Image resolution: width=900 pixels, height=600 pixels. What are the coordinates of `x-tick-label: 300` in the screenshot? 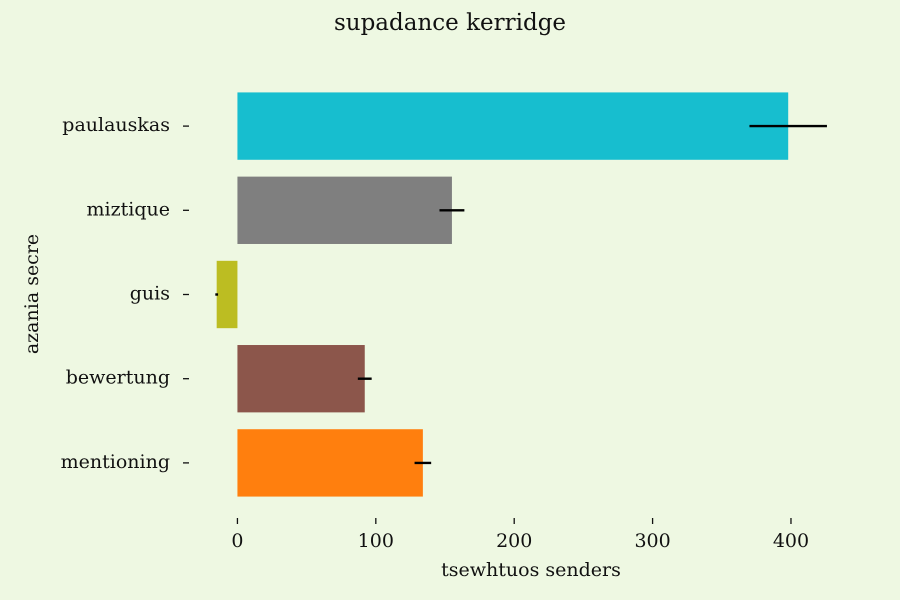 It's located at (652, 541).